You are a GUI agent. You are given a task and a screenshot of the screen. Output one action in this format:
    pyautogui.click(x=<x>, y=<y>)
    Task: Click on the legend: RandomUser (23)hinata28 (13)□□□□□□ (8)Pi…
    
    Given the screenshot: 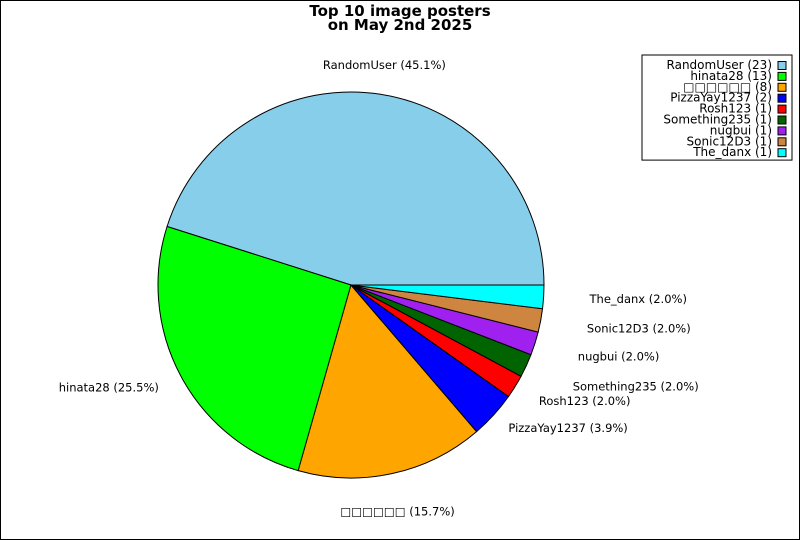 What is the action you would take?
    pyautogui.click(x=717, y=107)
    